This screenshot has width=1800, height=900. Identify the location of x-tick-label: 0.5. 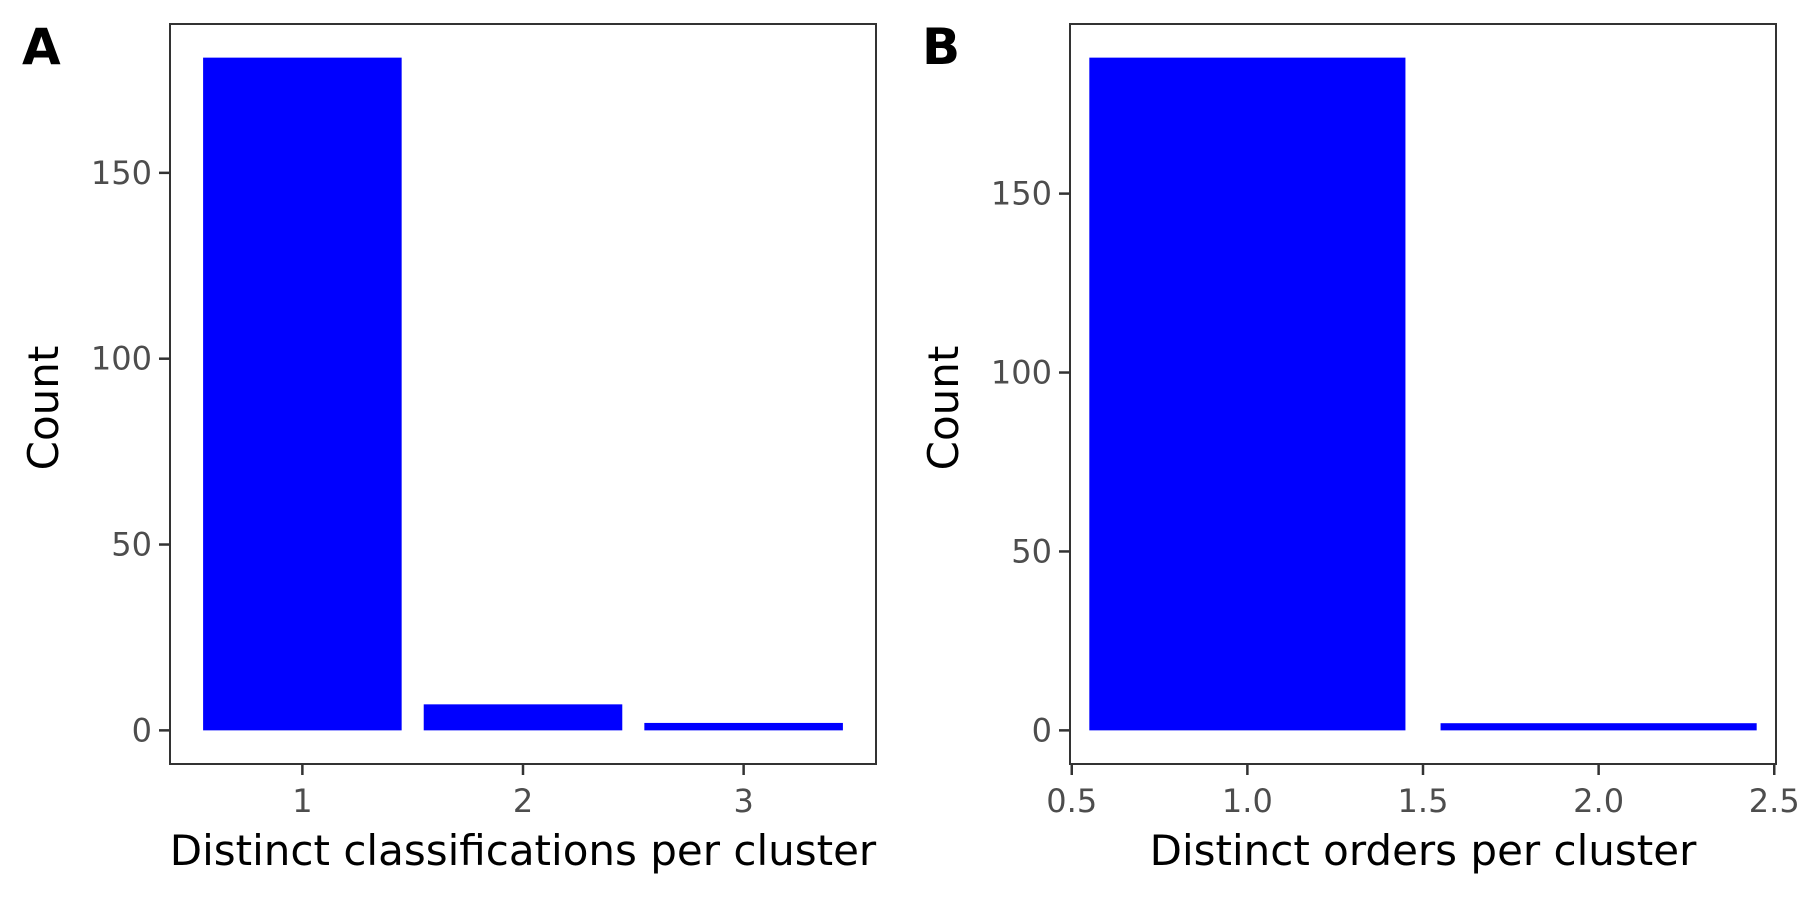
(1071, 801).